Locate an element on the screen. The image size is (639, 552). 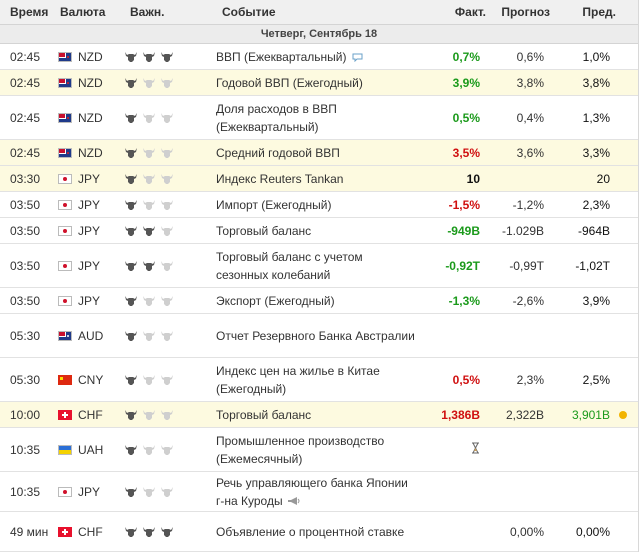
event-name-text: ВВП (Ежеквартальный) is located at coordinates (281, 56).